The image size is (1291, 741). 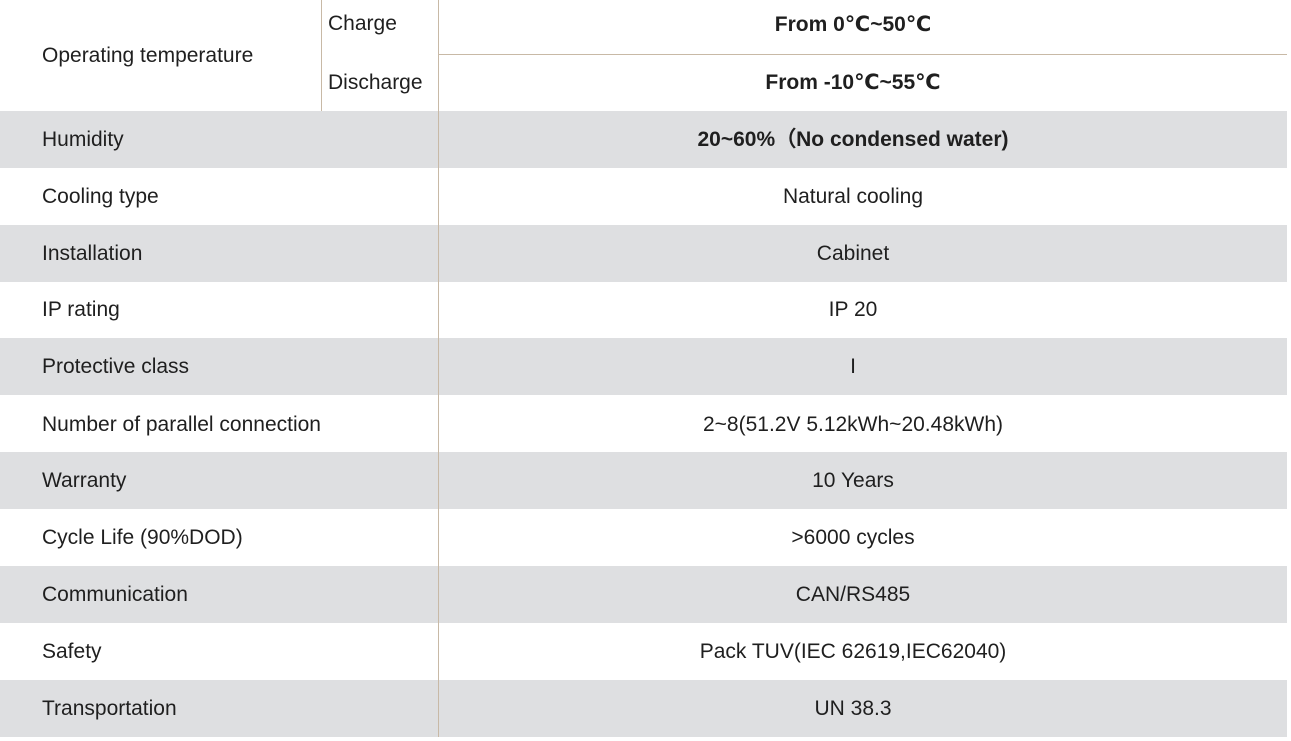 What do you see at coordinates (142, 537) in the screenshot?
I see `row-label: Cycle Life (90%DOD)` at bounding box center [142, 537].